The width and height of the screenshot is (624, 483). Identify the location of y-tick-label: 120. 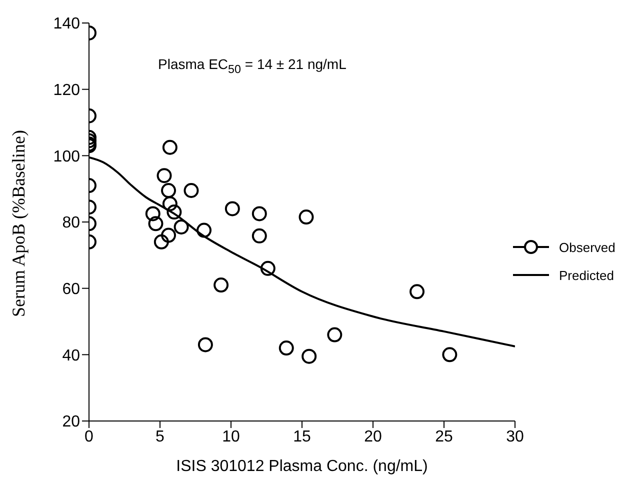
(66, 91).